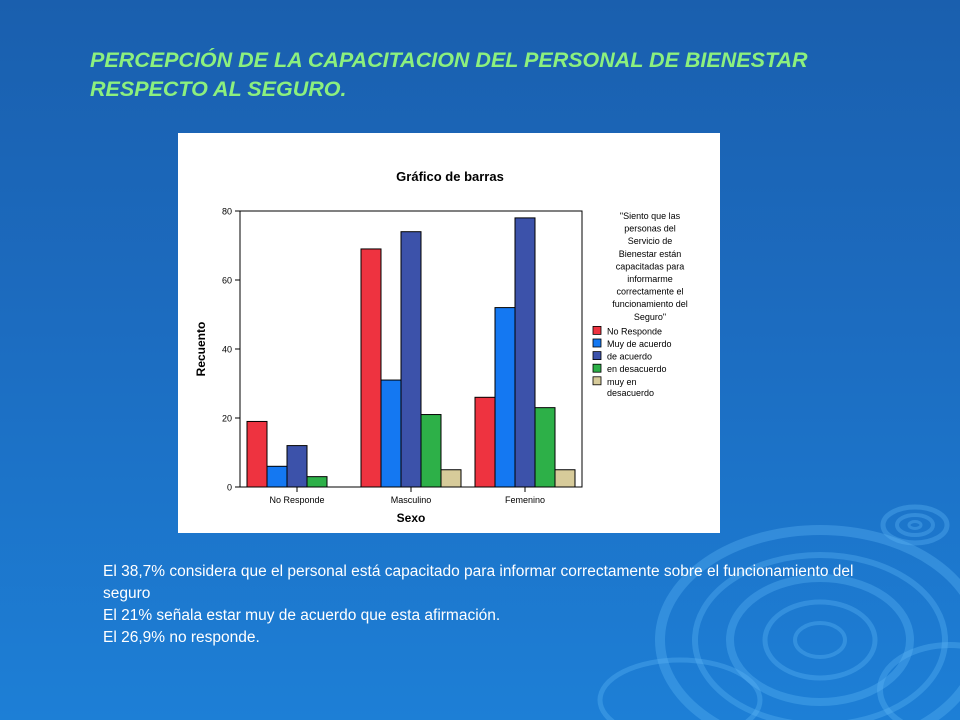 The width and height of the screenshot is (960, 720). I want to click on y-tick-label: 0, so click(229, 488).